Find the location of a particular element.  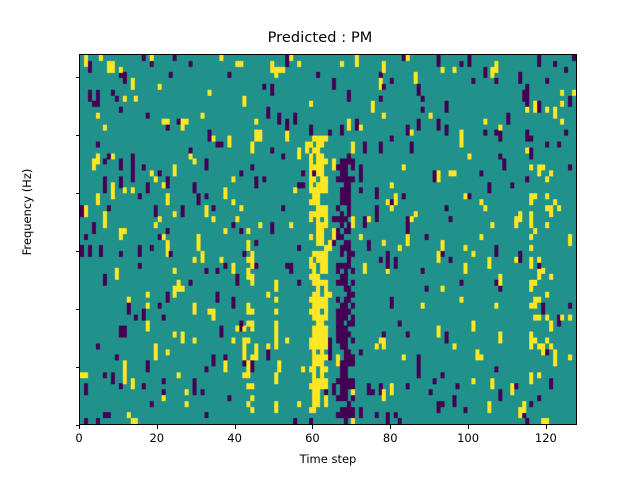

chart-title: Predicted : PM is located at coordinates (320, 38).